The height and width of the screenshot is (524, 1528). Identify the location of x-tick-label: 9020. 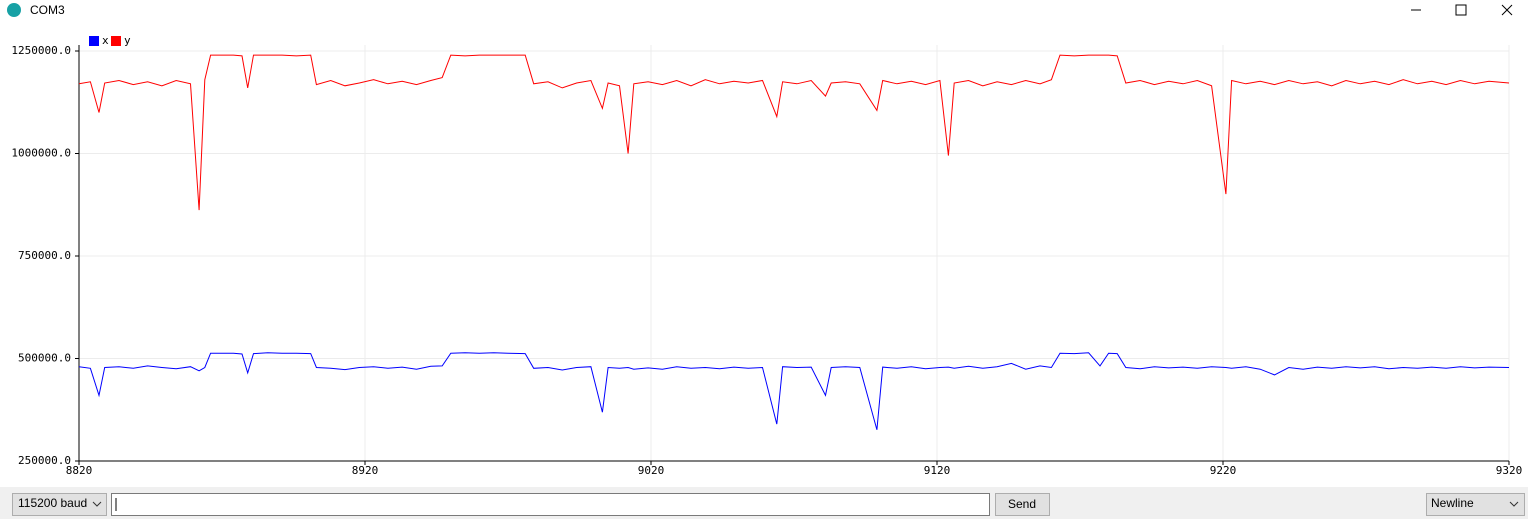
(651, 470).